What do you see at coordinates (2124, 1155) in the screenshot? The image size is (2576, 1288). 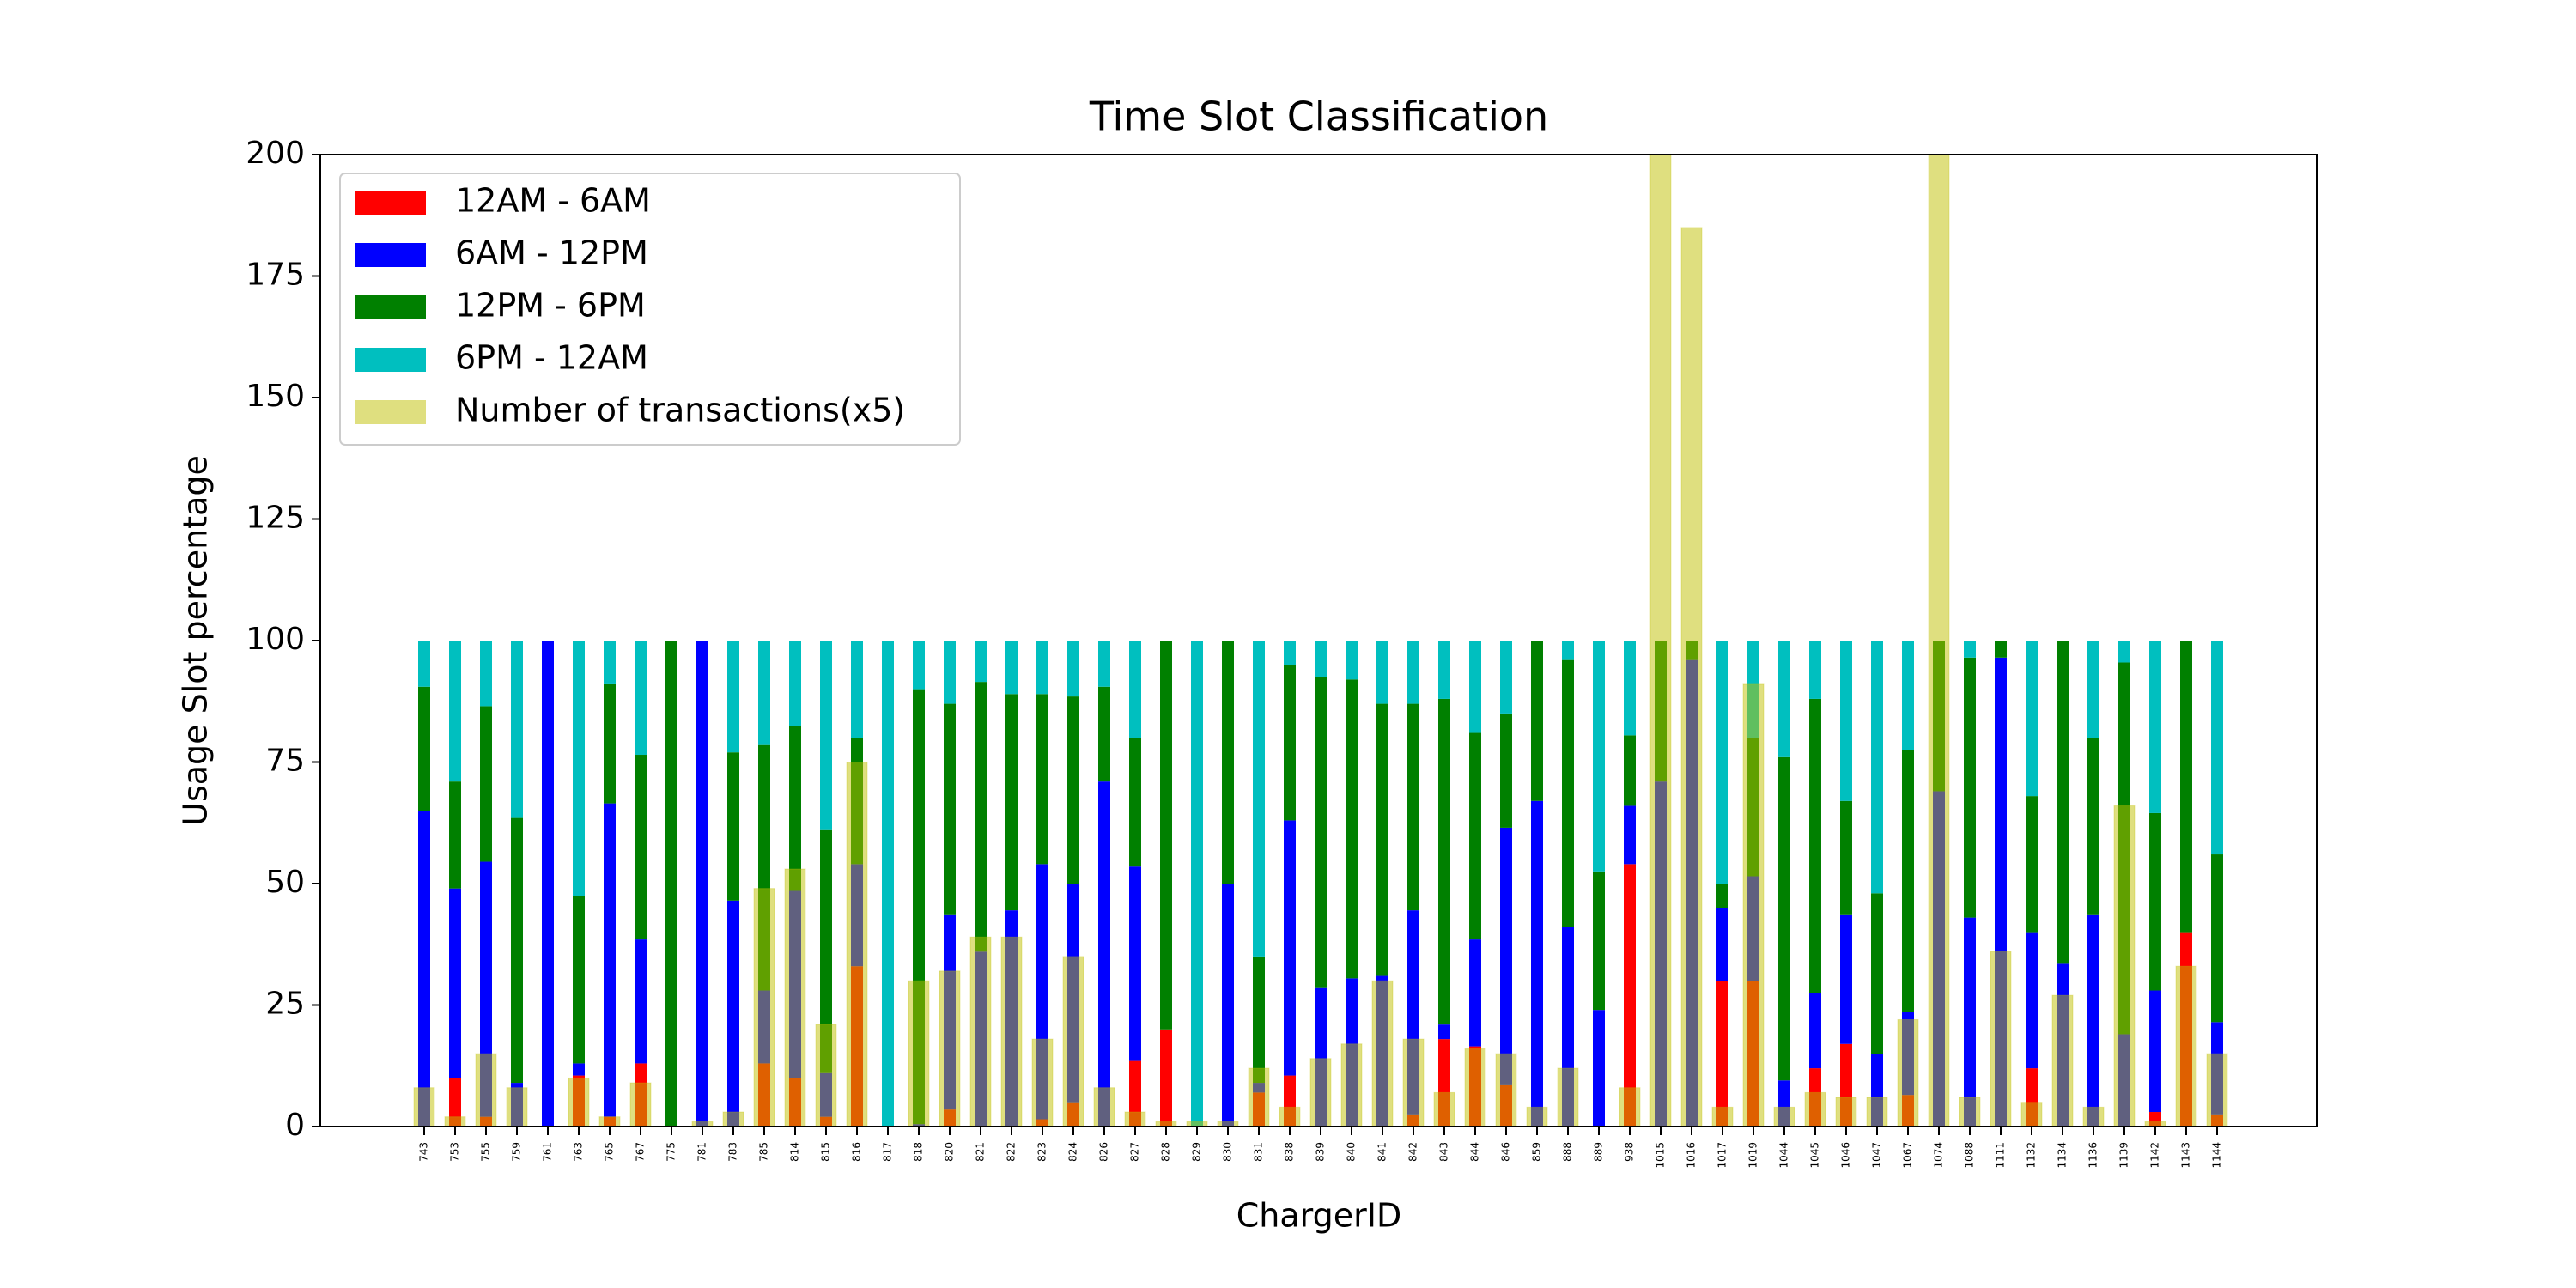 I see `x-tick-label: 1139` at bounding box center [2124, 1155].